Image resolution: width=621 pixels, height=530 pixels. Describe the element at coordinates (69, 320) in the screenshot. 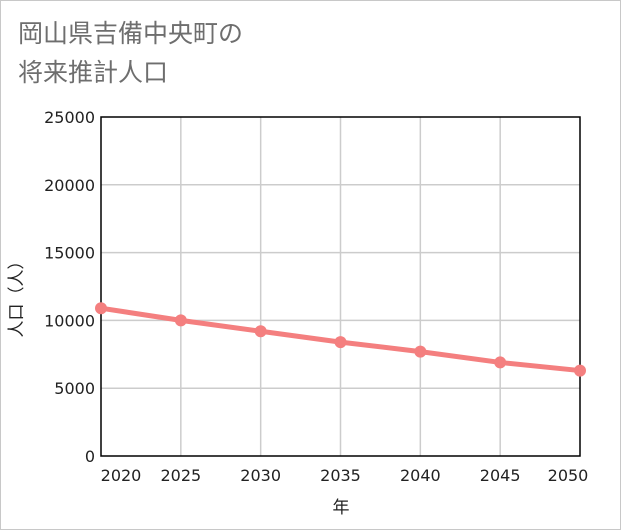

I see `y-tick-label: 10000` at that location.